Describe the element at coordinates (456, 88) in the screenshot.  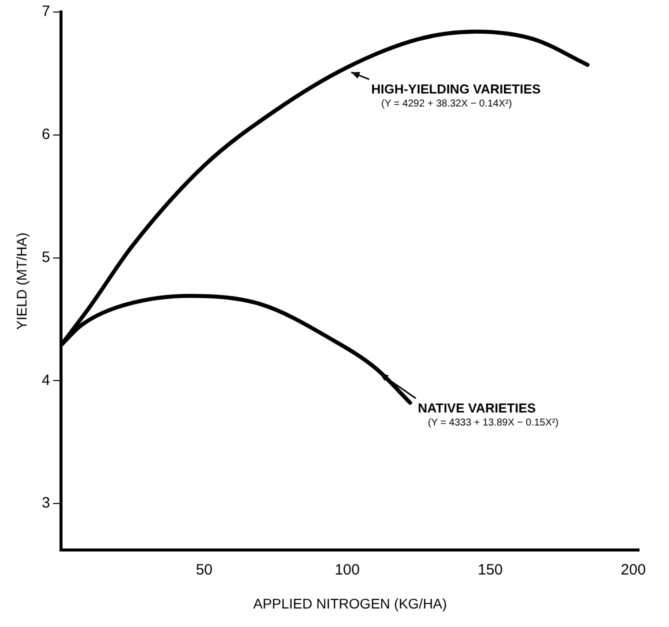
I see `legend-label: HIGH-YIELDING VARIETIES` at that location.